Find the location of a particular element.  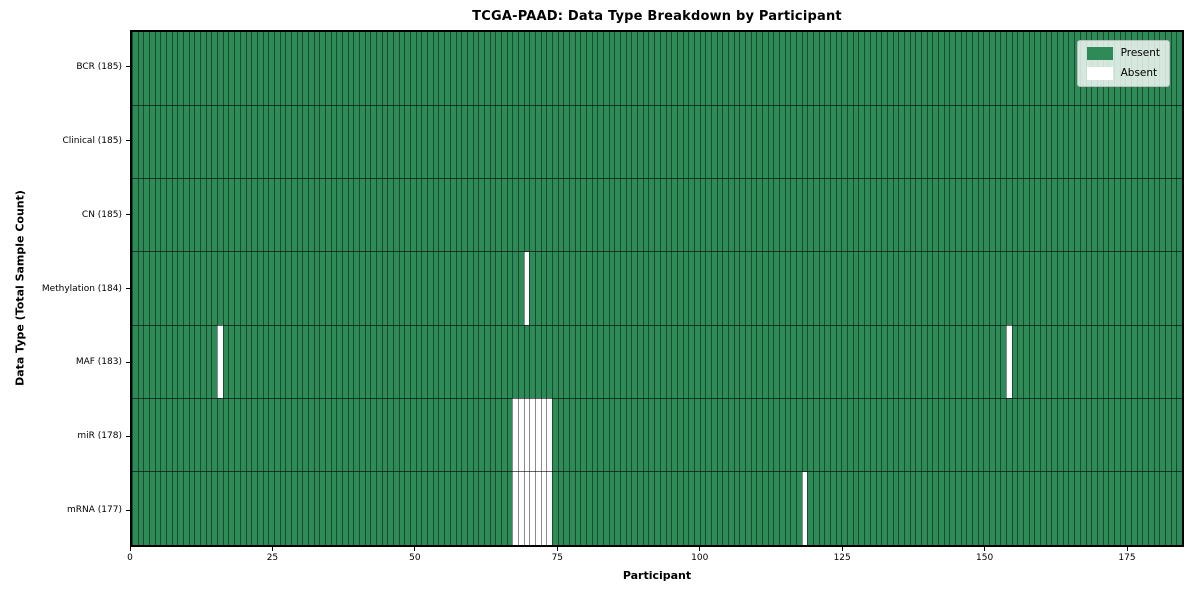

row-divider is located at coordinates (657, 398).